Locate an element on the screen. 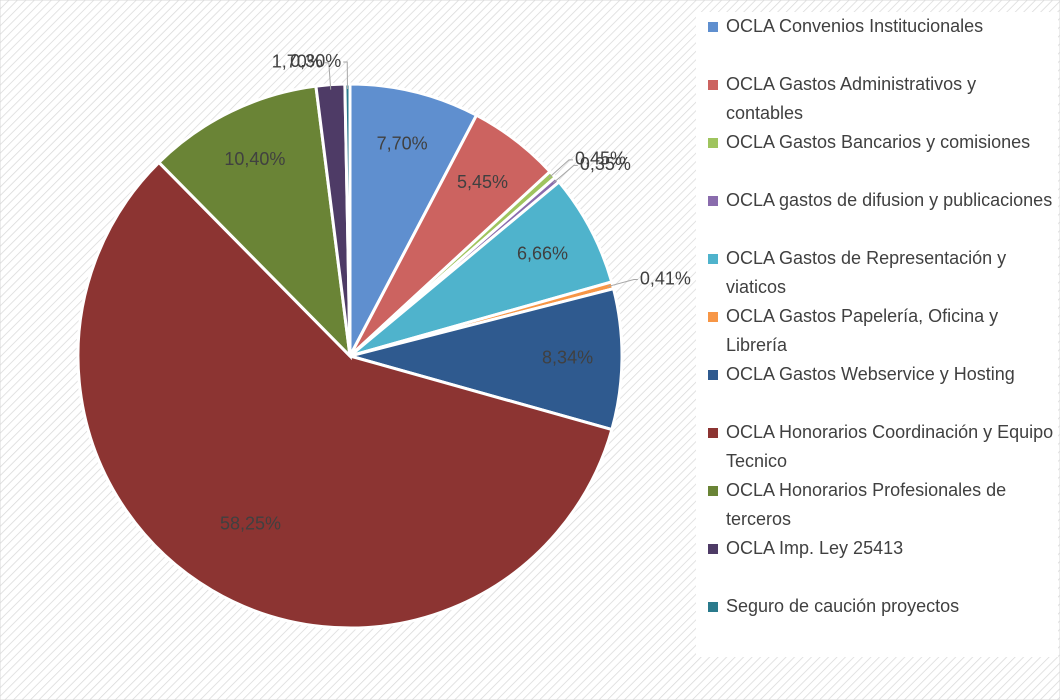 This screenshot has width=1060, height=700. data-label: 0,35% is located at coordinates (605, 164).